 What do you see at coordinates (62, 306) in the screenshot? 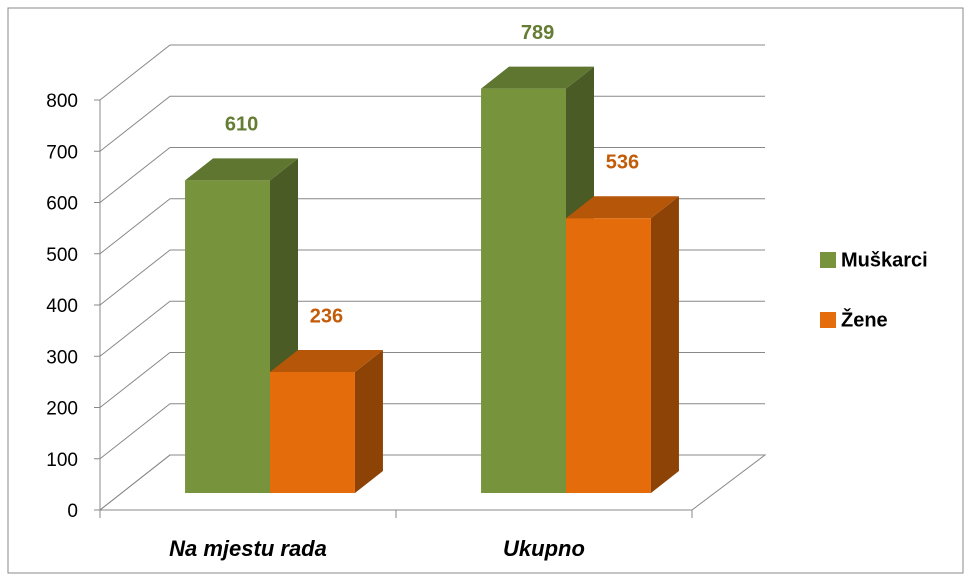
I see `y-tick-label: 400` at bounding box center [62, 306].